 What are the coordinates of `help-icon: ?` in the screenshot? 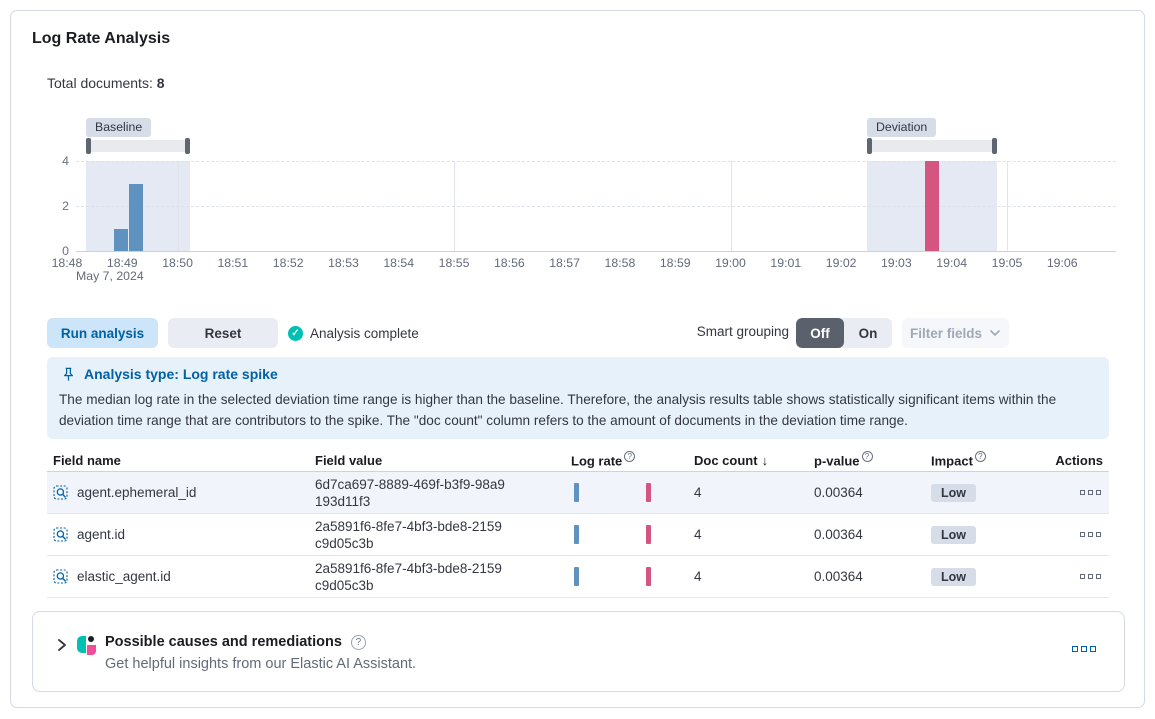 It's located at (358, 642).